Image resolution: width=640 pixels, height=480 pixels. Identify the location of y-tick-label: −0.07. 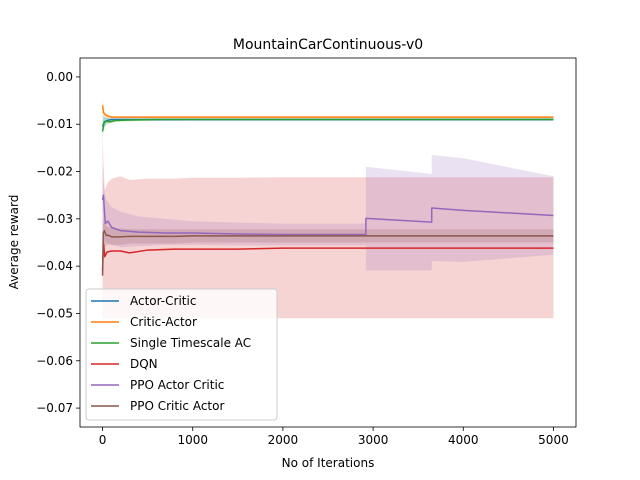
(54, 408).